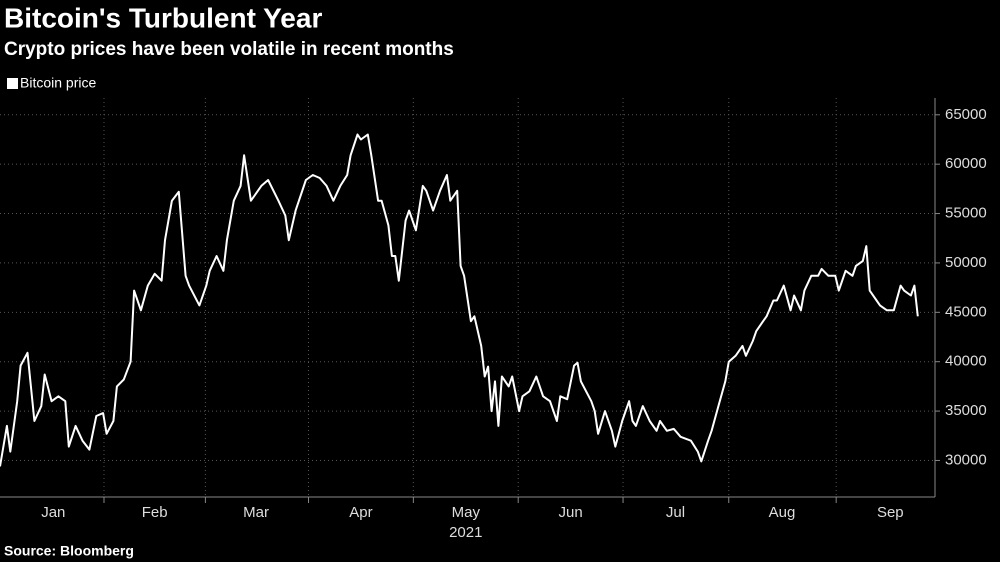 The height and width of the screenshot is (562, 1000). I want to click on legend-swatch, so click(12, 83).